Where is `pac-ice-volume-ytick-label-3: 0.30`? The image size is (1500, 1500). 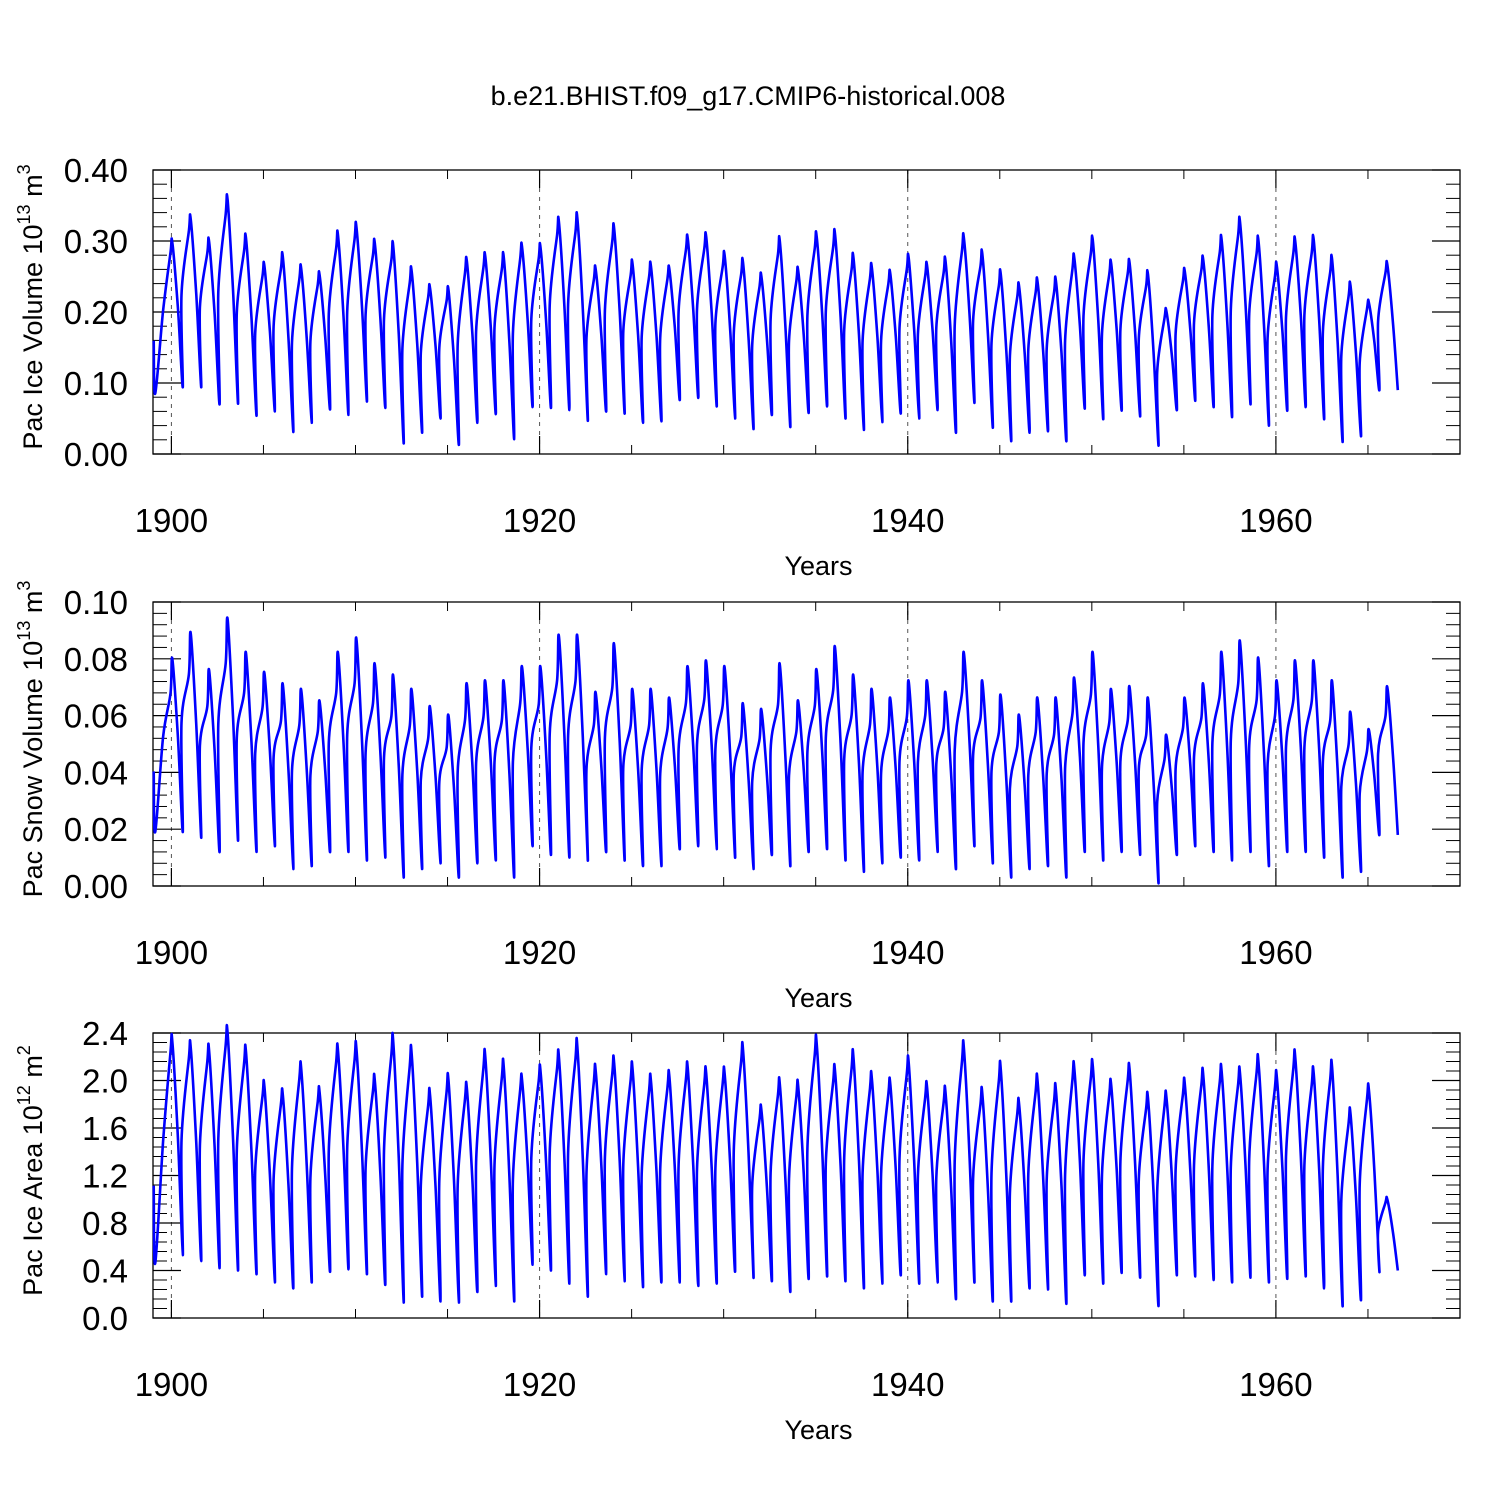 pac-ice-volume-ytick-label-3: 0.30 is located at coordinates (96, 241).